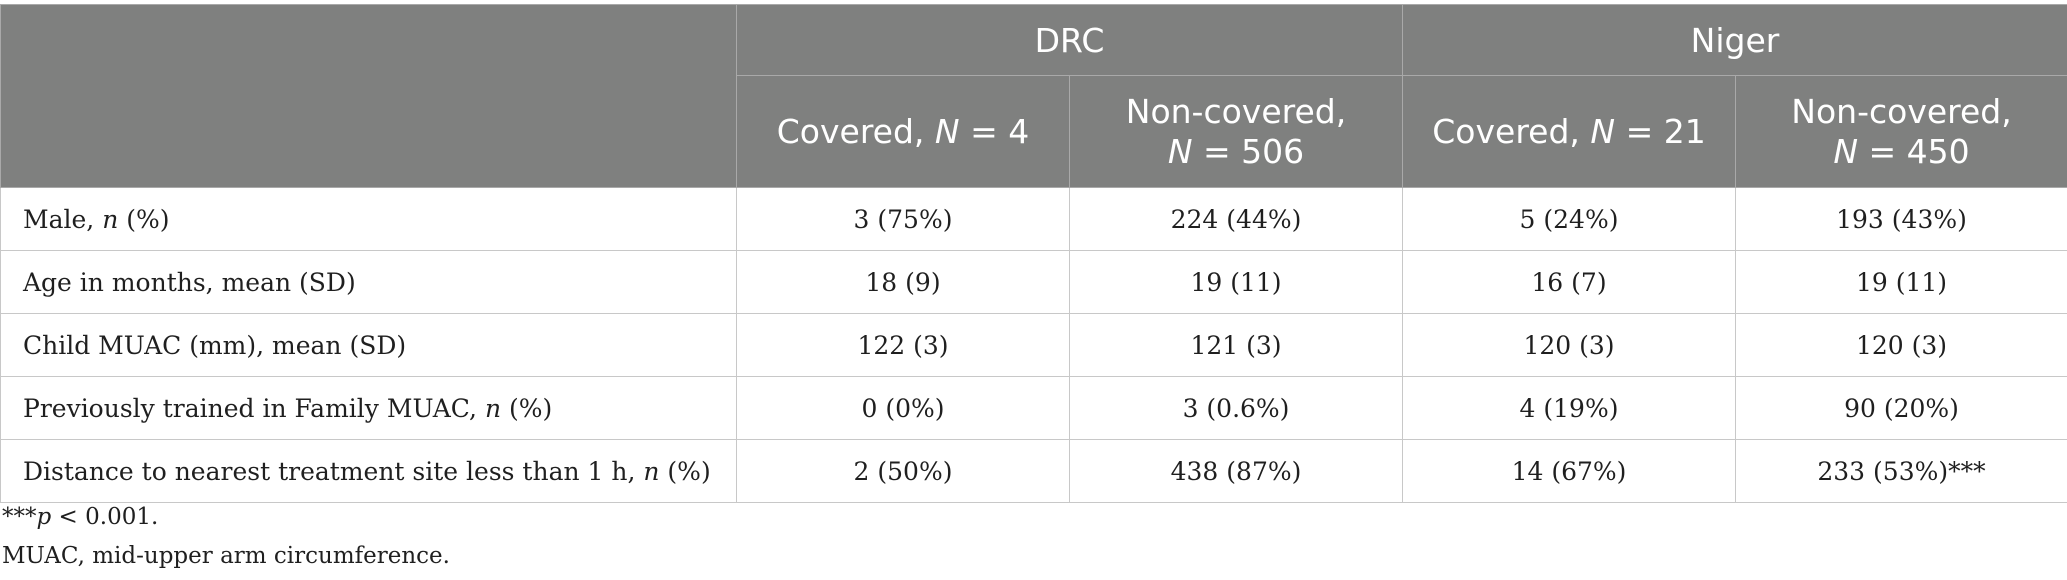 The height and width of the screenshot is (580, 2067). What do you see at coordinates (1069, 40) in the screenshot?
I see `group-header-drc: DRC` at bounding box center [1069, 40].